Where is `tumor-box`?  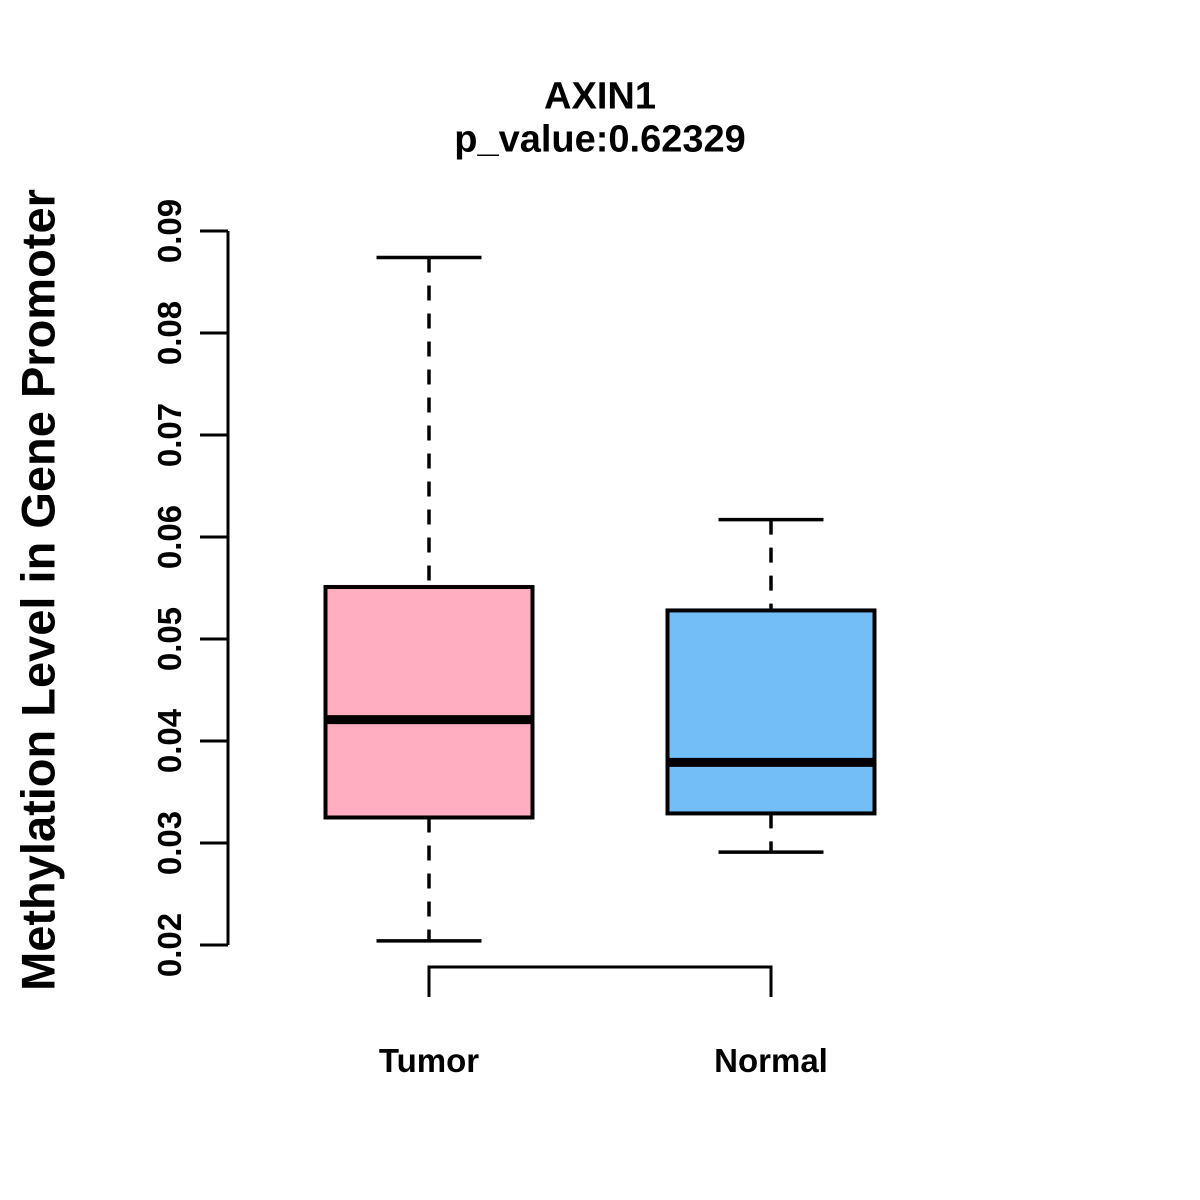 tumor-box is located at coordinates (429, 702).